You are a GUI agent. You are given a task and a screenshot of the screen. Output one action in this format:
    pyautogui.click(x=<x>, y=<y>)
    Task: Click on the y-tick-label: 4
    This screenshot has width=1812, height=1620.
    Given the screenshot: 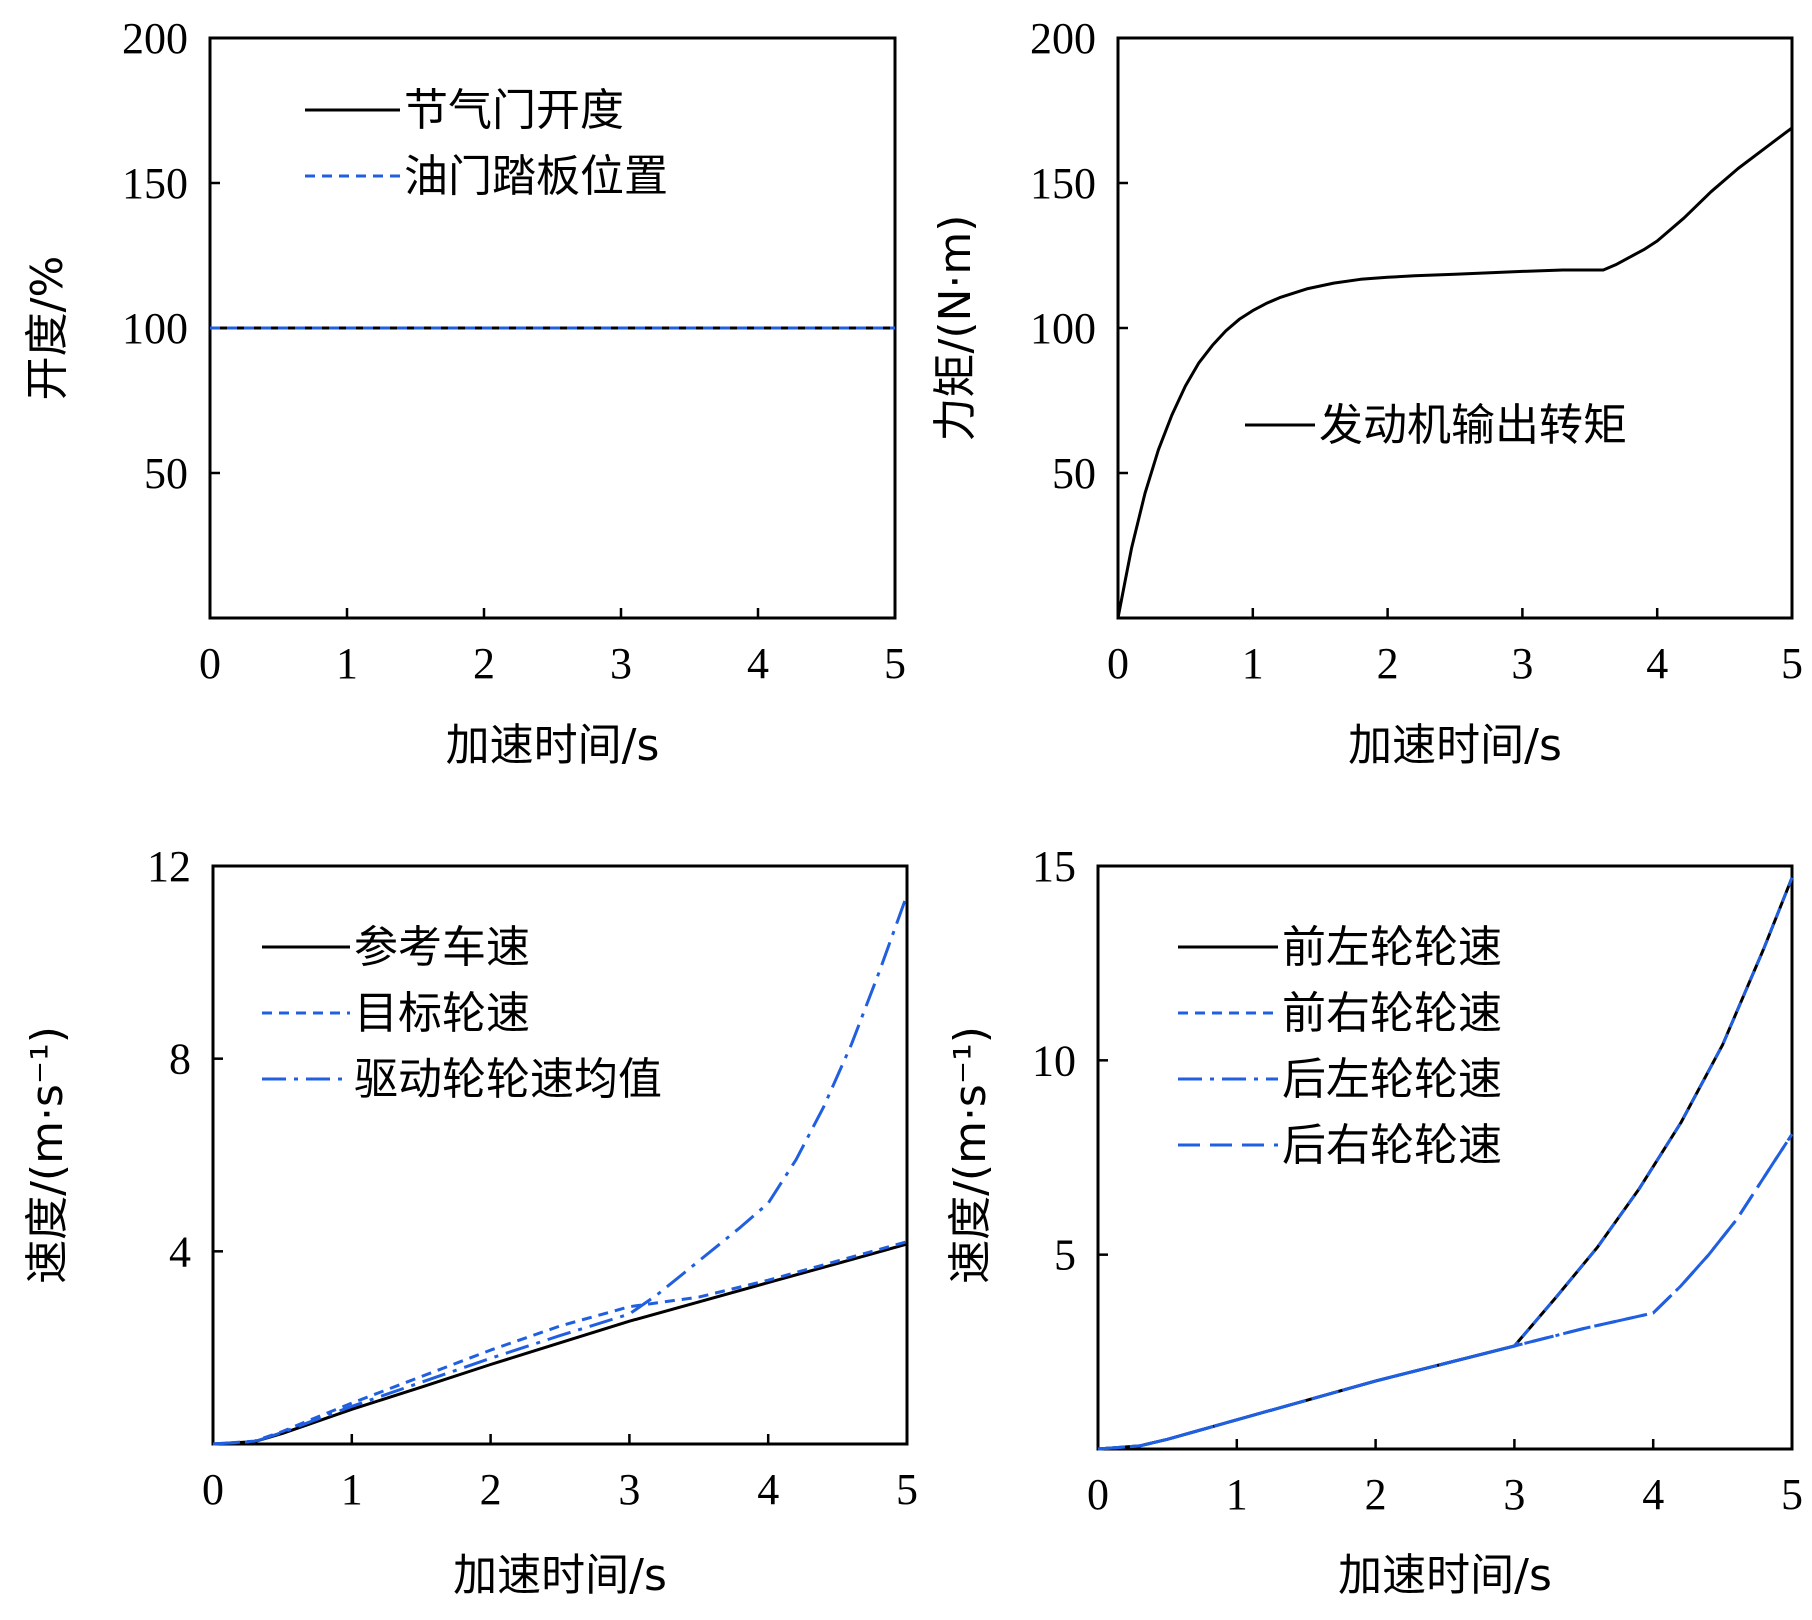 What is the action you would take?
    pyautogui.click(x=180, y=1251)
    